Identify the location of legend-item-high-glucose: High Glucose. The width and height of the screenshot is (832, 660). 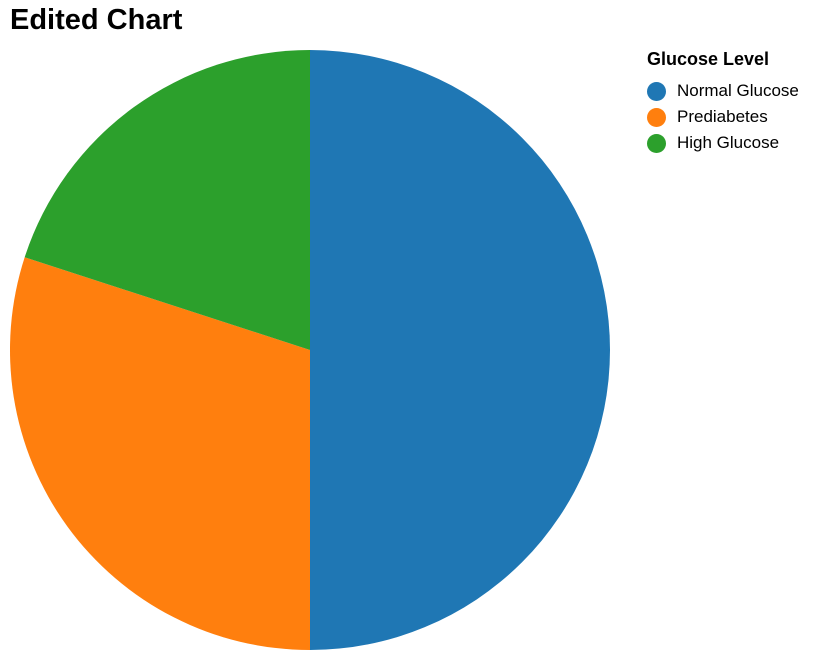
(723, 143).